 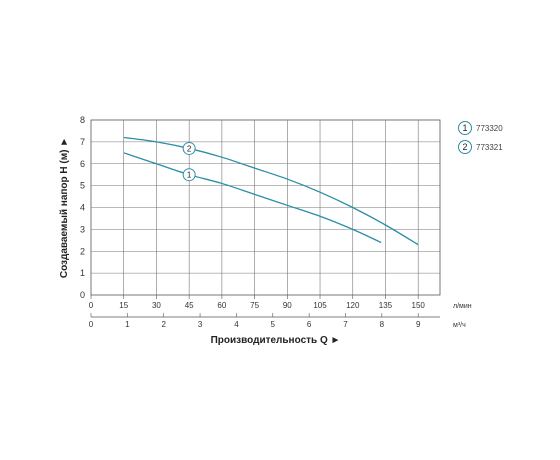 I want to click on x-tick-label-m3h: 4, so click(x=236, y=324).